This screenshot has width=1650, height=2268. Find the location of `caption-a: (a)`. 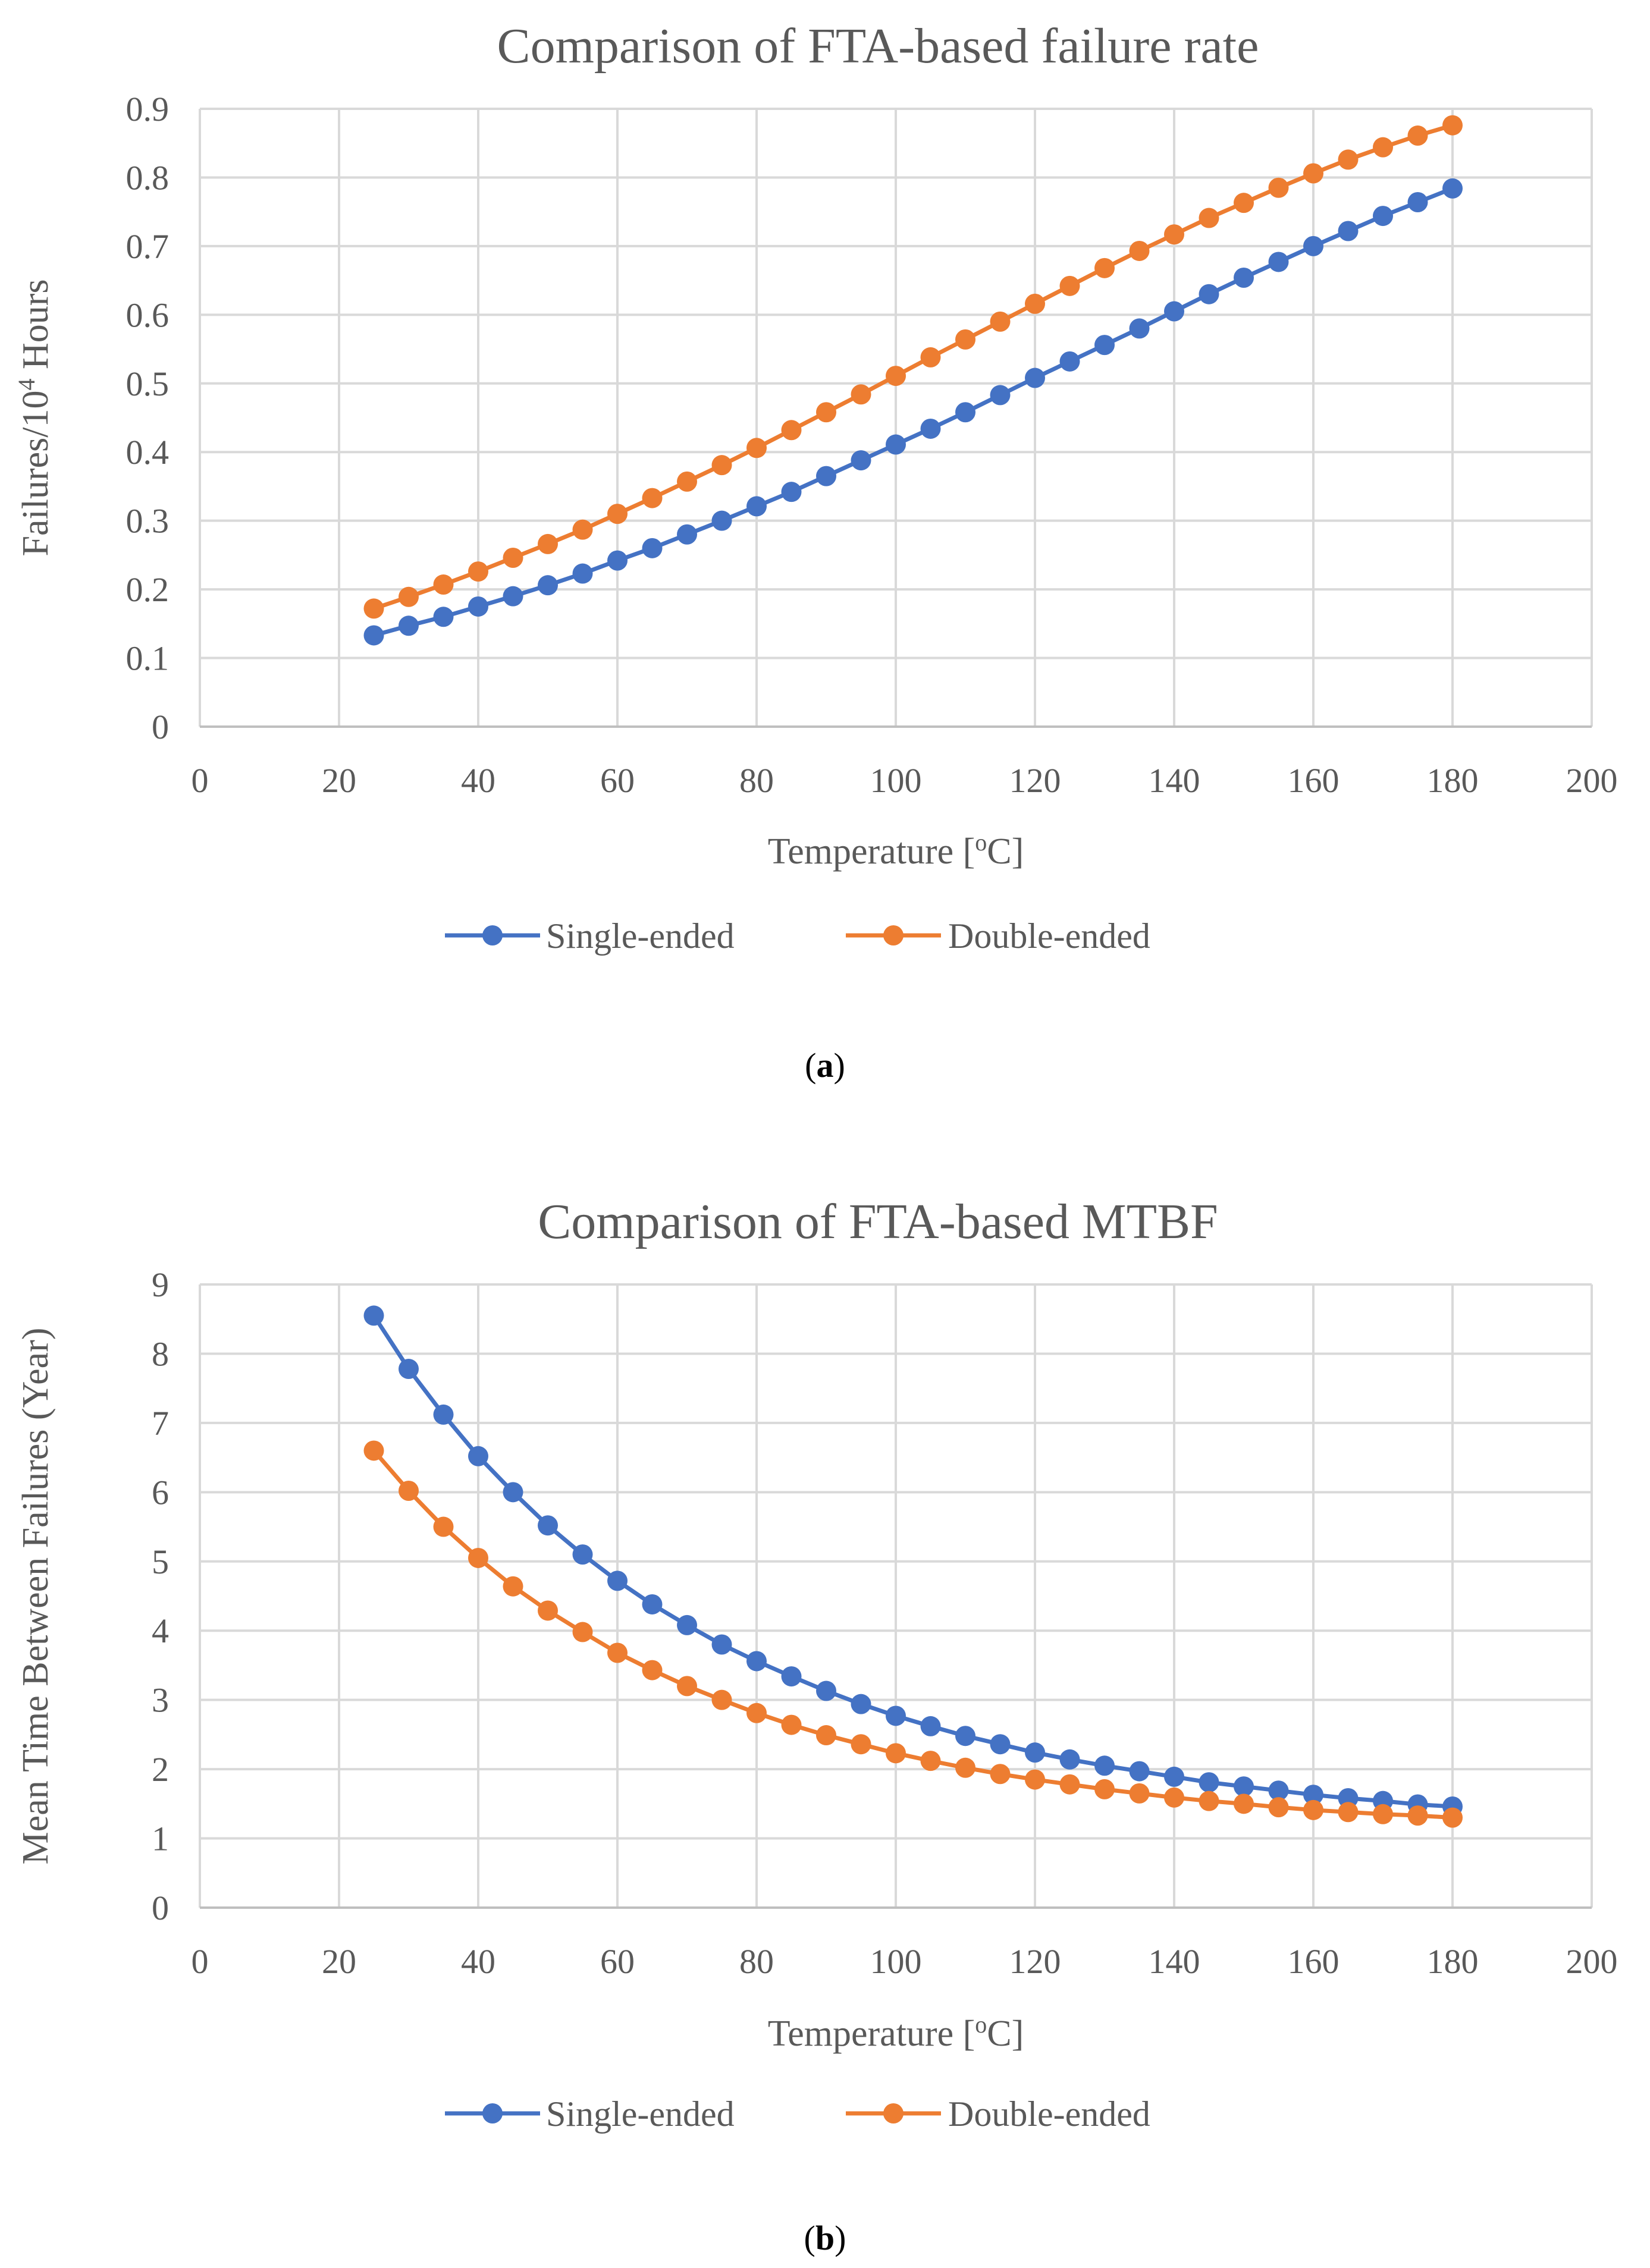

caption-a: (a) is located at coordinates (825, 1065).